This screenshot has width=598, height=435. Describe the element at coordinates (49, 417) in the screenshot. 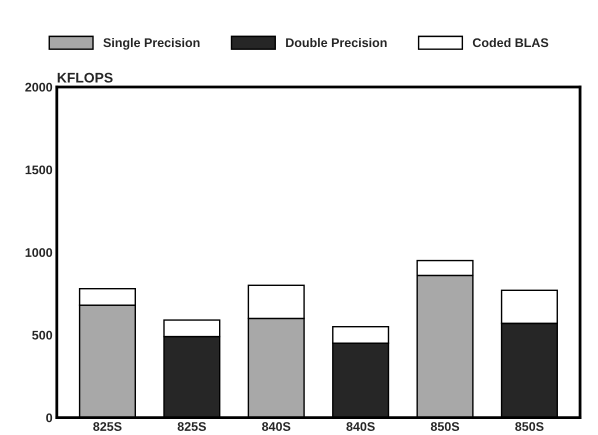

I see `y-tick-label: 0` at that location.